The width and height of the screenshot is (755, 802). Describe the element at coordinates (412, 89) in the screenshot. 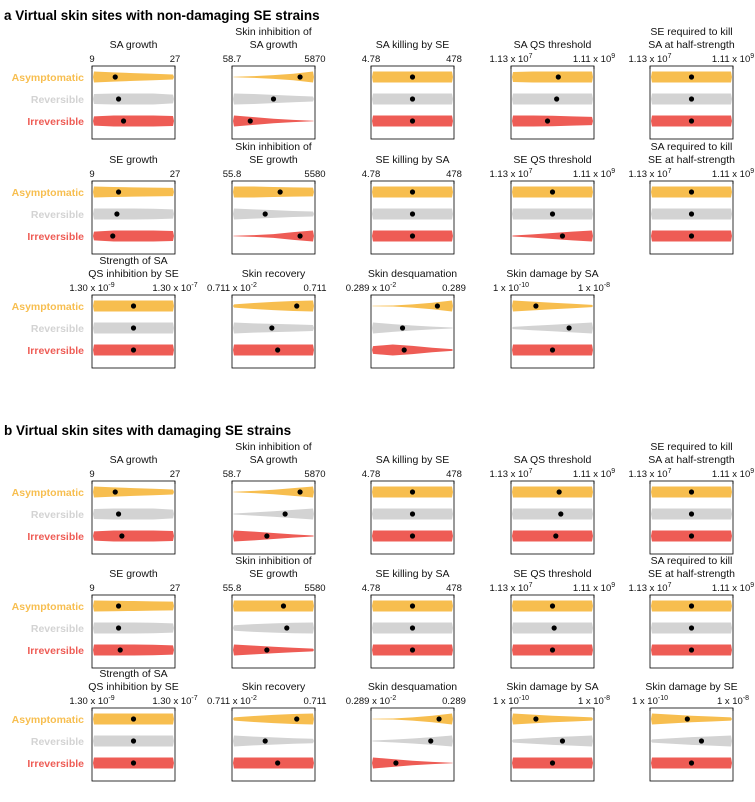

I see `panel-sa-killing-by-se: SA killing by SE 4.78 478` at that location.